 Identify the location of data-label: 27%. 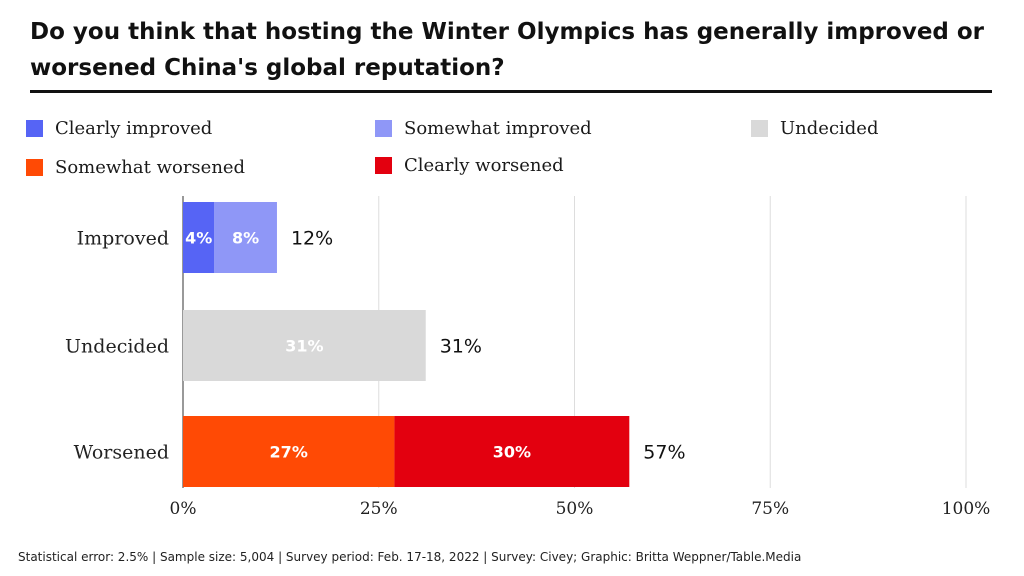
(289, 452).